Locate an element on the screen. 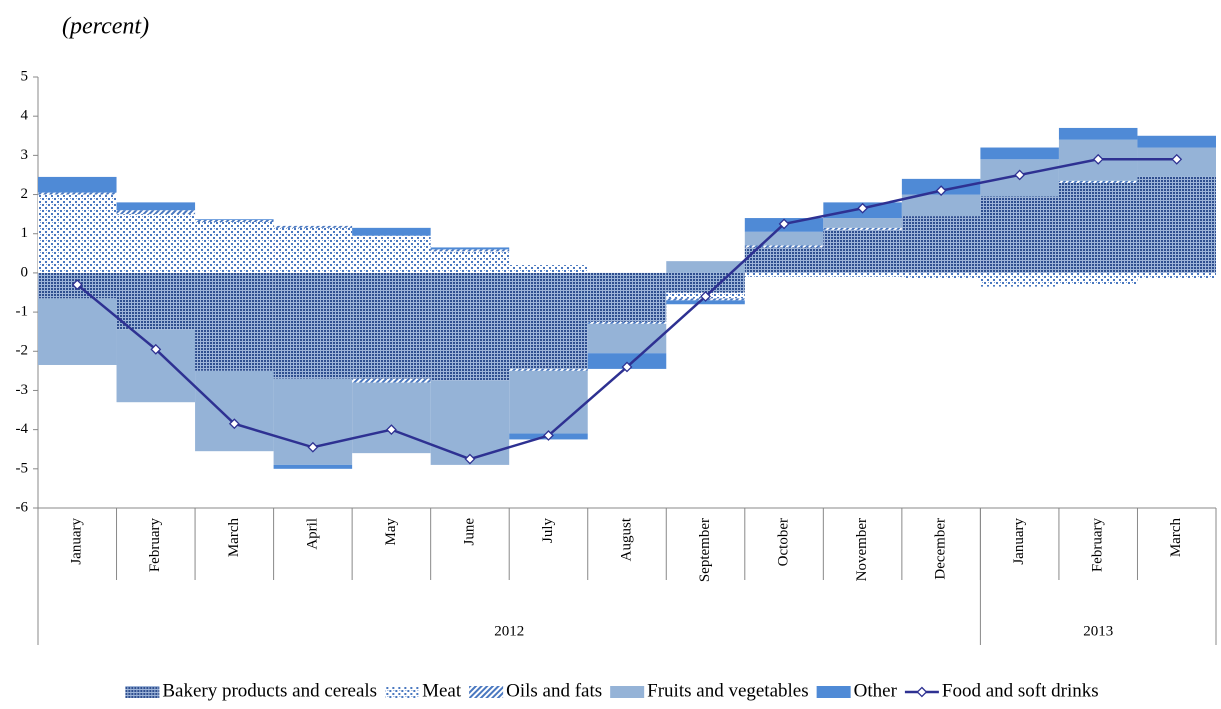 Image resolution: width=1221 pixels, height=709 pixels. y-tick-label: -2 is located at coordinates (22, 351).